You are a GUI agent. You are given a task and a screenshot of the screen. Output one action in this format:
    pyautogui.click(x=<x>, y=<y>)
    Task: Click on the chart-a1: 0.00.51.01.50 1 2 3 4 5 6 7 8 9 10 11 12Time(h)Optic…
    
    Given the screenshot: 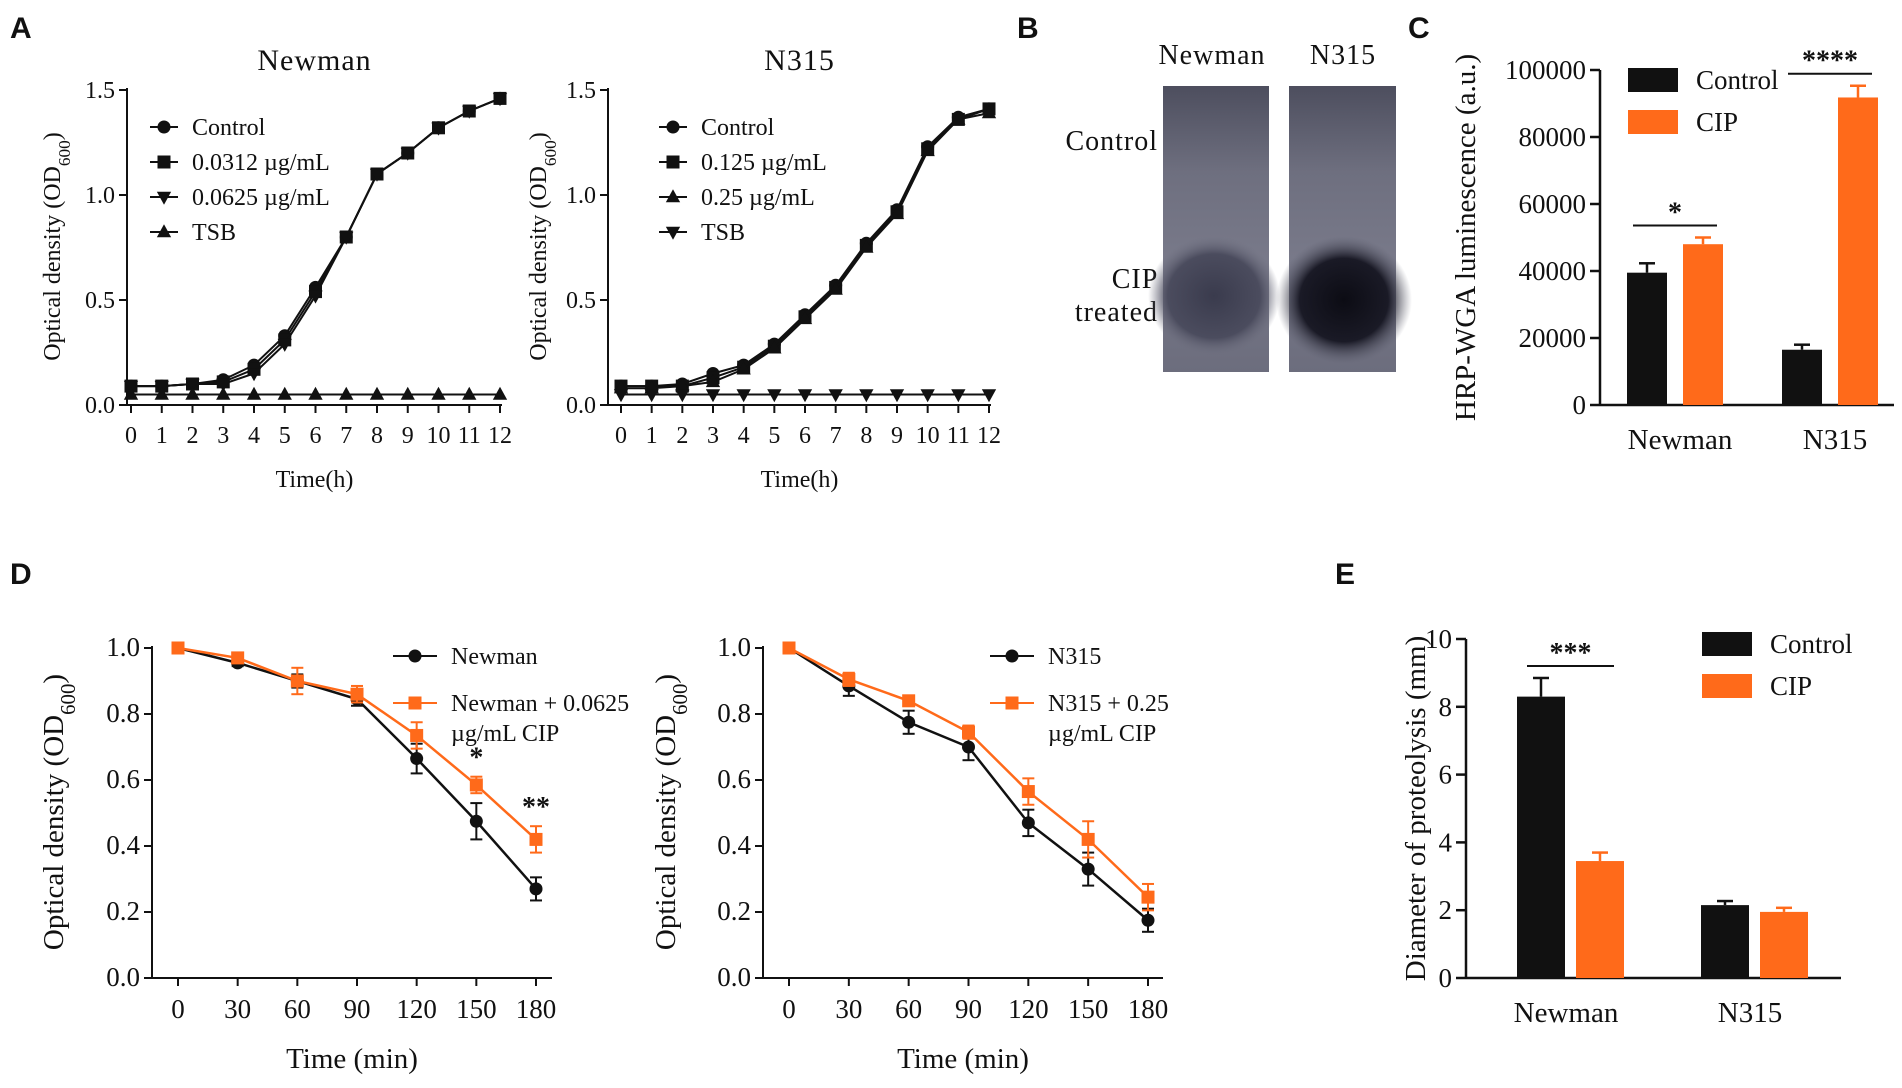 What is the action you would take?
    pyautogui.click(x=276, y=268)
    